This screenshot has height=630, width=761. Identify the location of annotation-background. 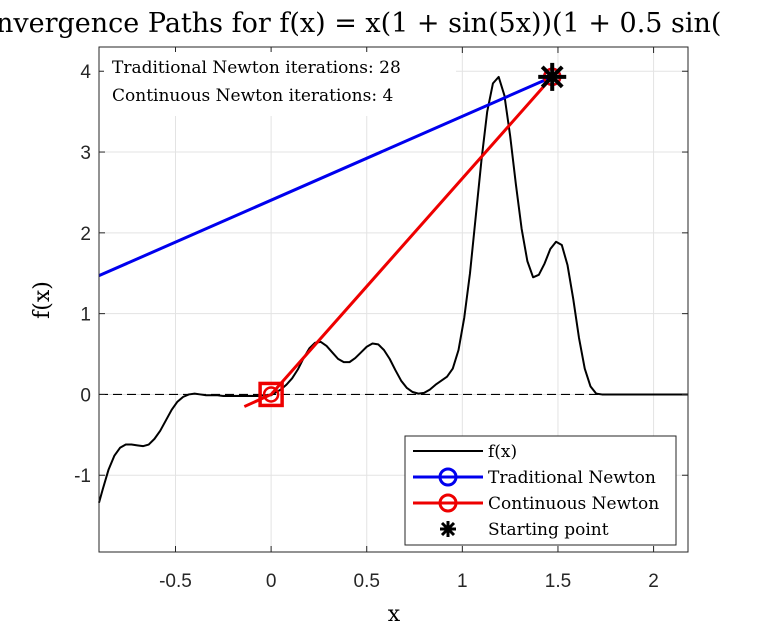
(280, 84).